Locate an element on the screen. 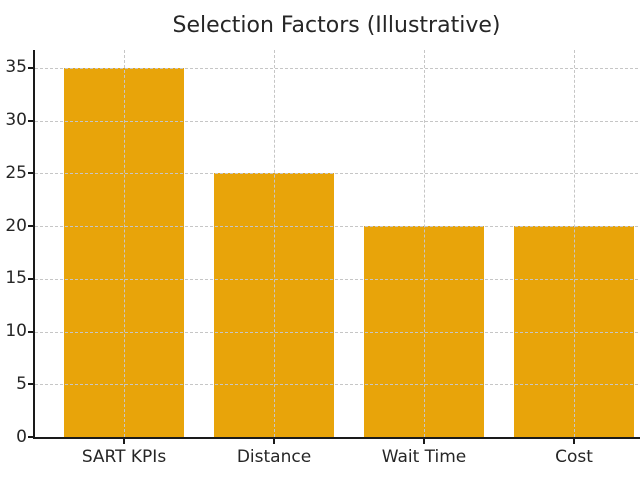 This screenshot has width=640, height=480. x-tick-label: SART KPIs is located at coordinates (124, 457).